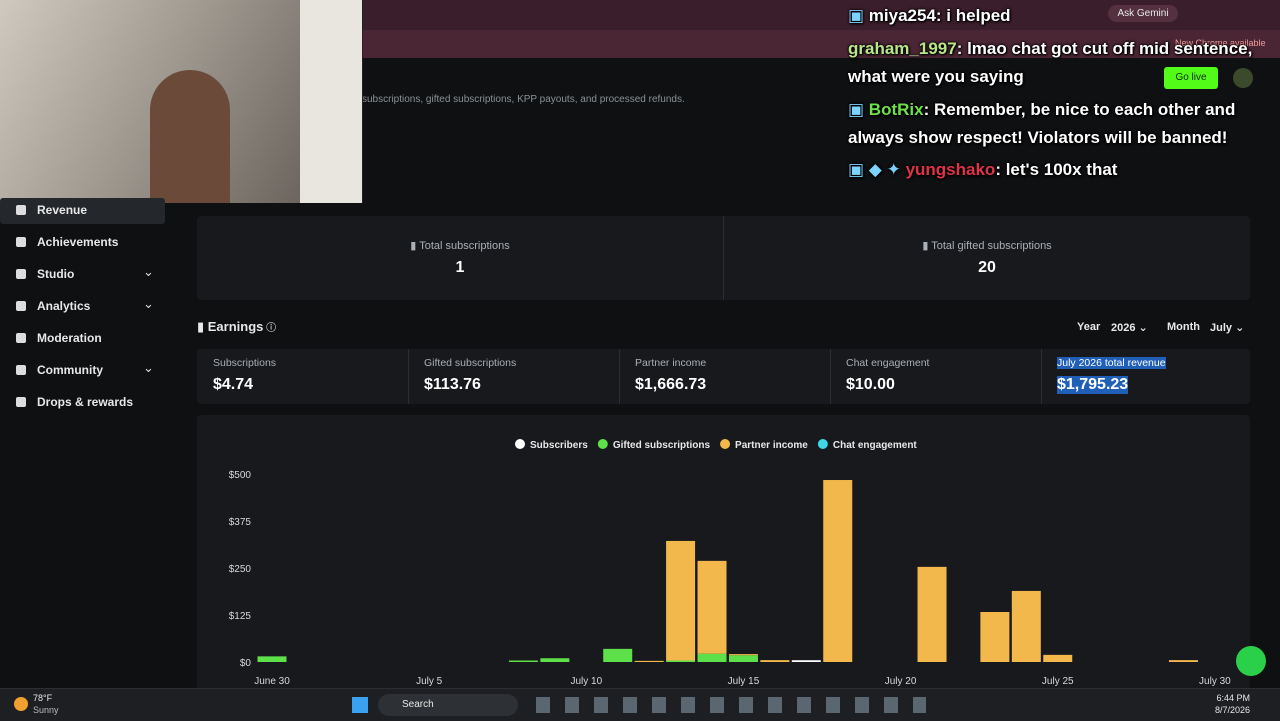 Image resolution: width=1280 pixels, height=721 pixels. I want to click on weather-temp: 78°F, so click(43, 698).